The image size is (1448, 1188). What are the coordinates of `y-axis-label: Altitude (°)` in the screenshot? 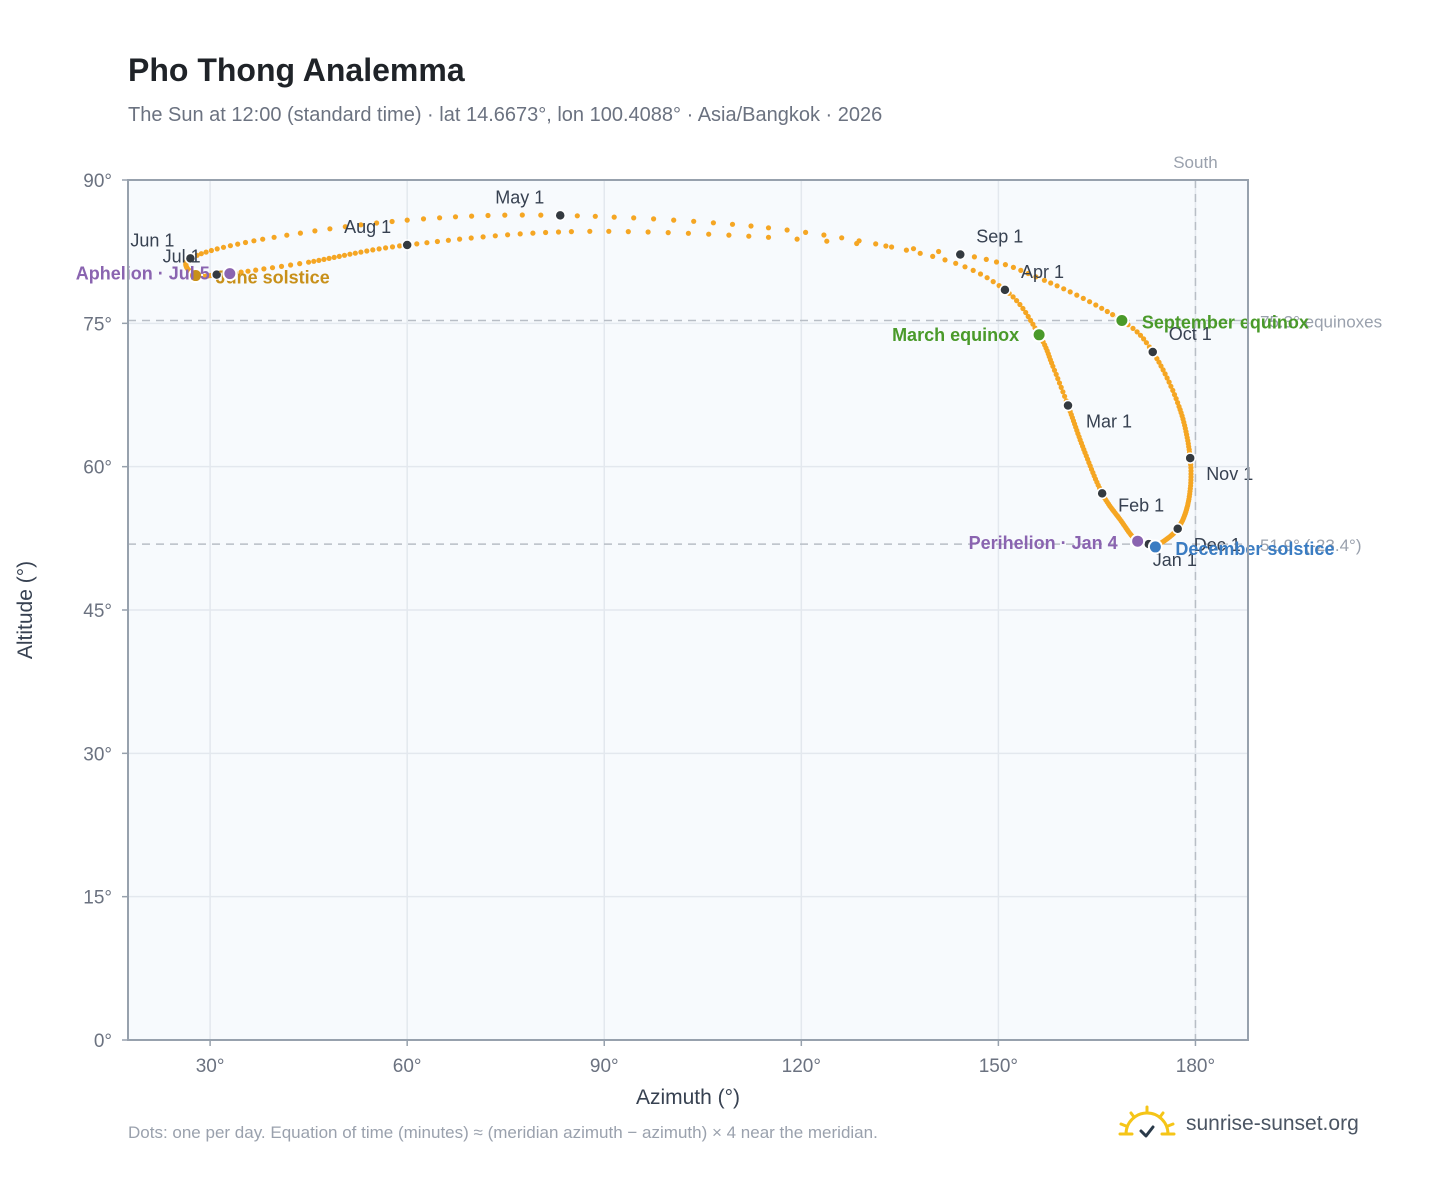 It's located at (25, 610).